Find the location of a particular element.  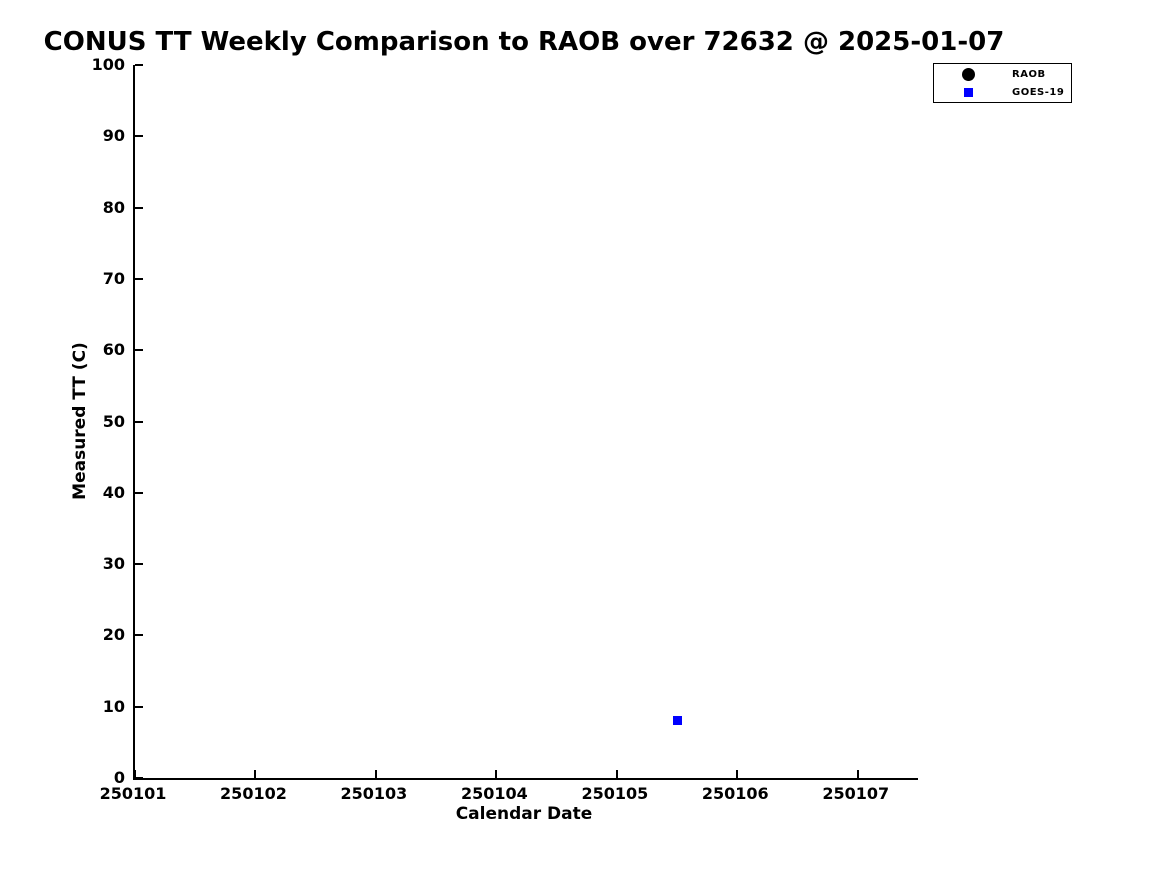

x-tick-label: 250106 is located at coordinates (735, 793).